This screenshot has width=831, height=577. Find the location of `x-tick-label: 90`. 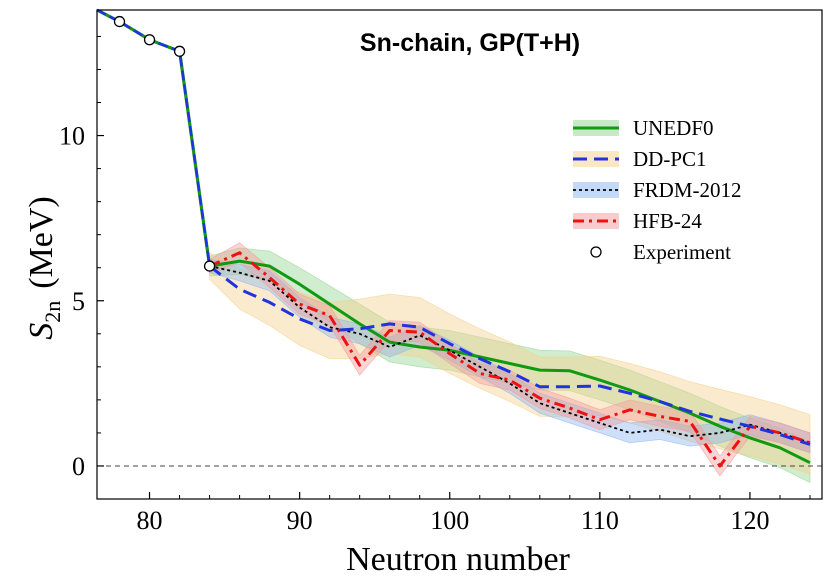

x-tick-label: 90 is located at coordinates (300, 520).